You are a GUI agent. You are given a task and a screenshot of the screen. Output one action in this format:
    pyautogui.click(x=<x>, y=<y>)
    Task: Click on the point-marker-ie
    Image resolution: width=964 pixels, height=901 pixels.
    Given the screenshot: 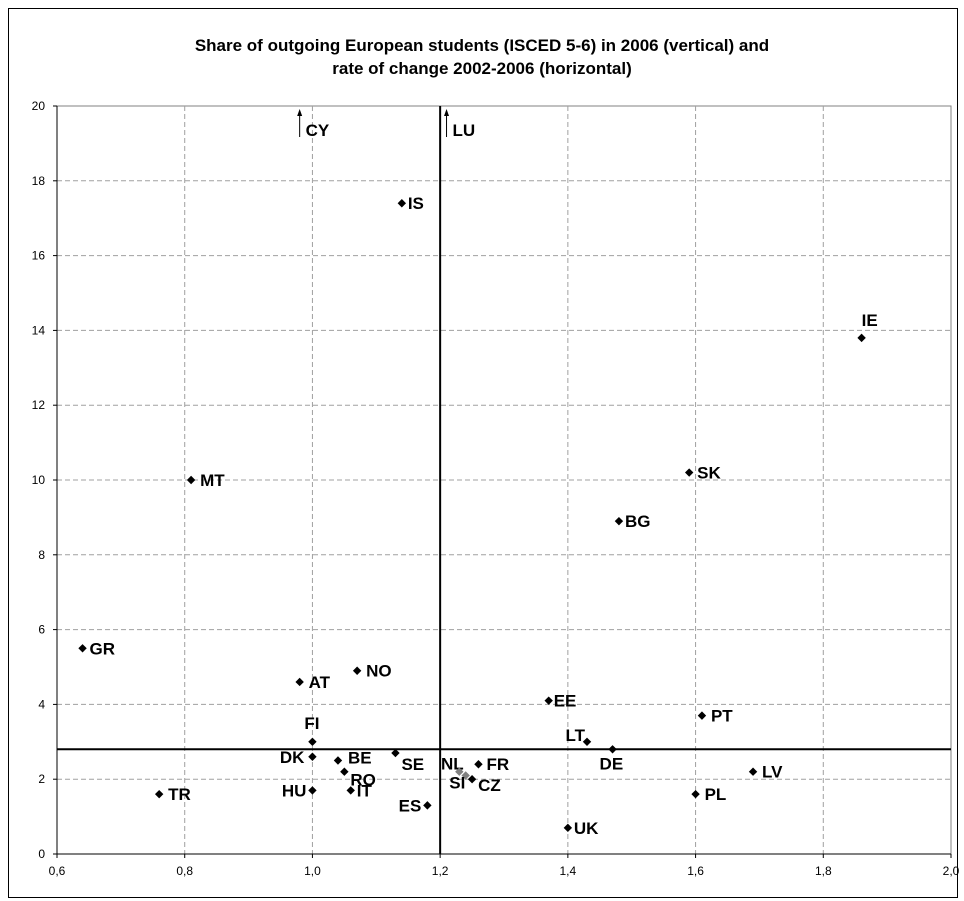 What is the action you would take?
    pyautogui.click(x=861, y=338)
    